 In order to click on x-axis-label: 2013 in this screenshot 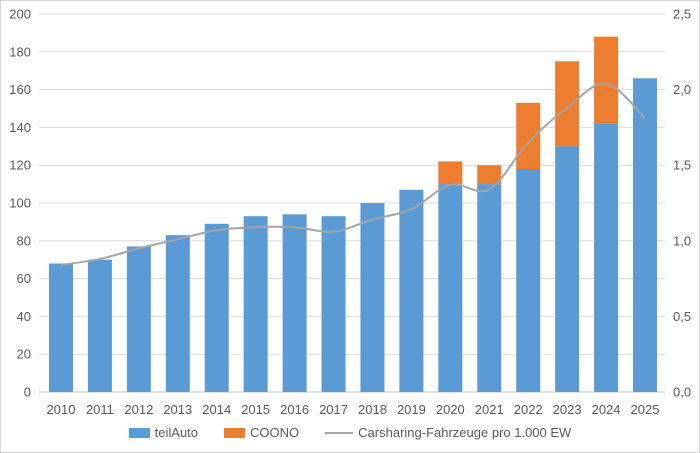, I will do `click(177, 409)`.